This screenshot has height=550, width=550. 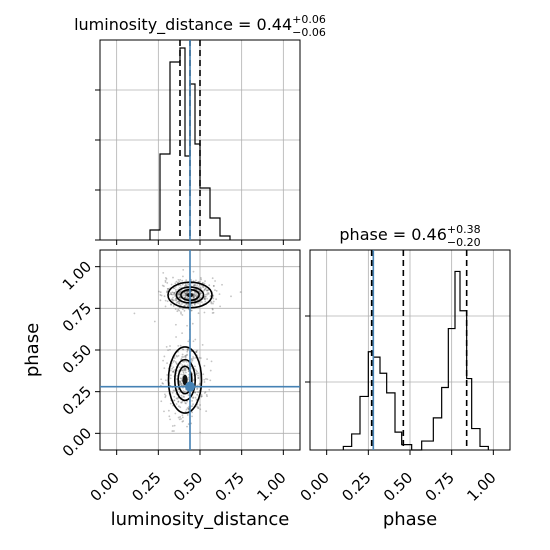 What do you see at coordinates (230, 487) in the screenshot?
I see `x-tick-label: 0.75` at bounding box center [230, 487].